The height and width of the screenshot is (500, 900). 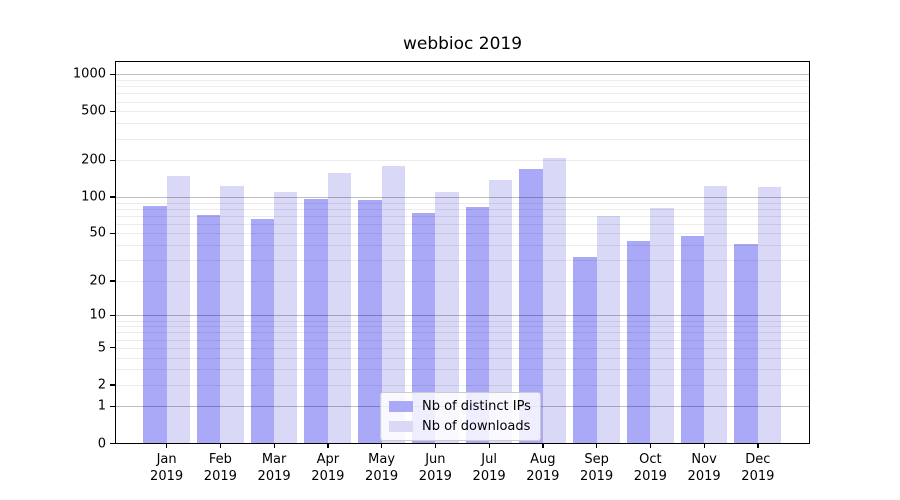 I want to click on chart-title: webbioc 2019, so click(x=462, y=44).